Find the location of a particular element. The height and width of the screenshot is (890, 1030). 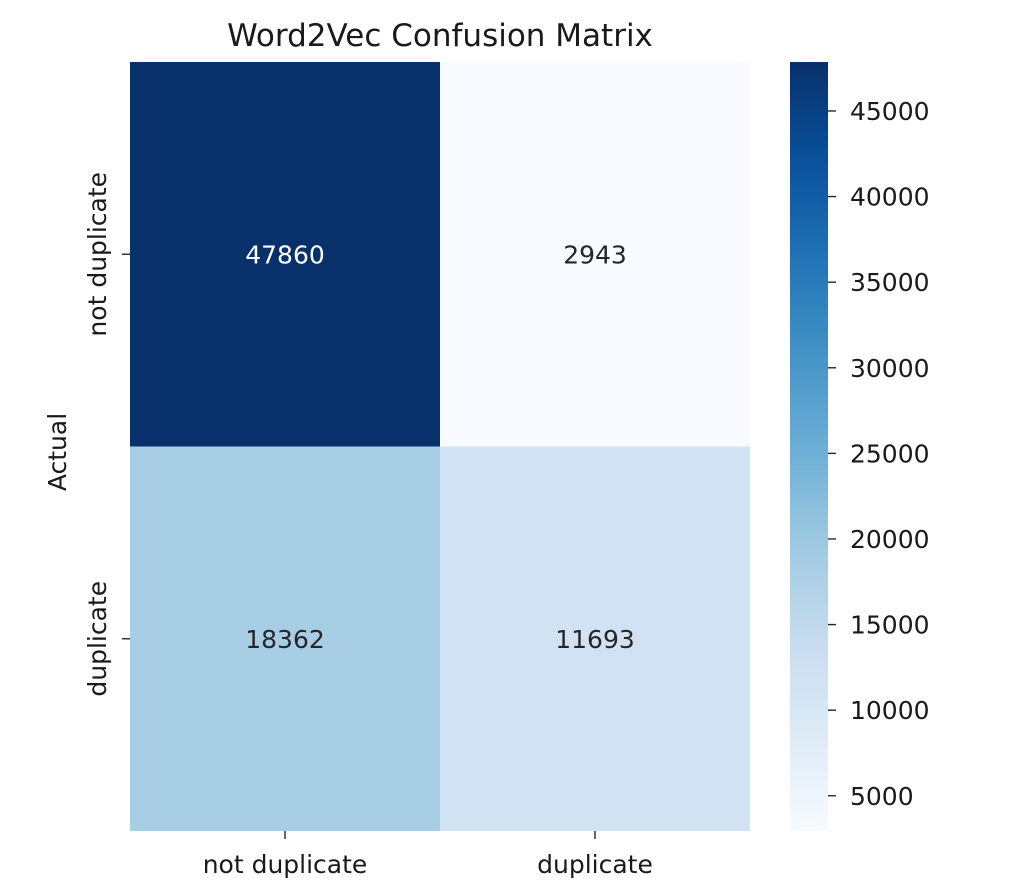

cell-value-label: 18362 is located at coordinates (285, 639).